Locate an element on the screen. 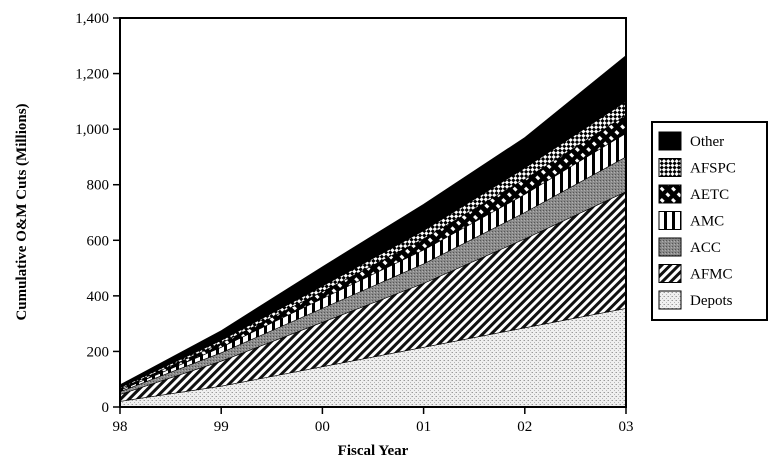  legend: Other AFSPC AETC AMC ACC AFMC Depots is located at coordinates (709, 221).